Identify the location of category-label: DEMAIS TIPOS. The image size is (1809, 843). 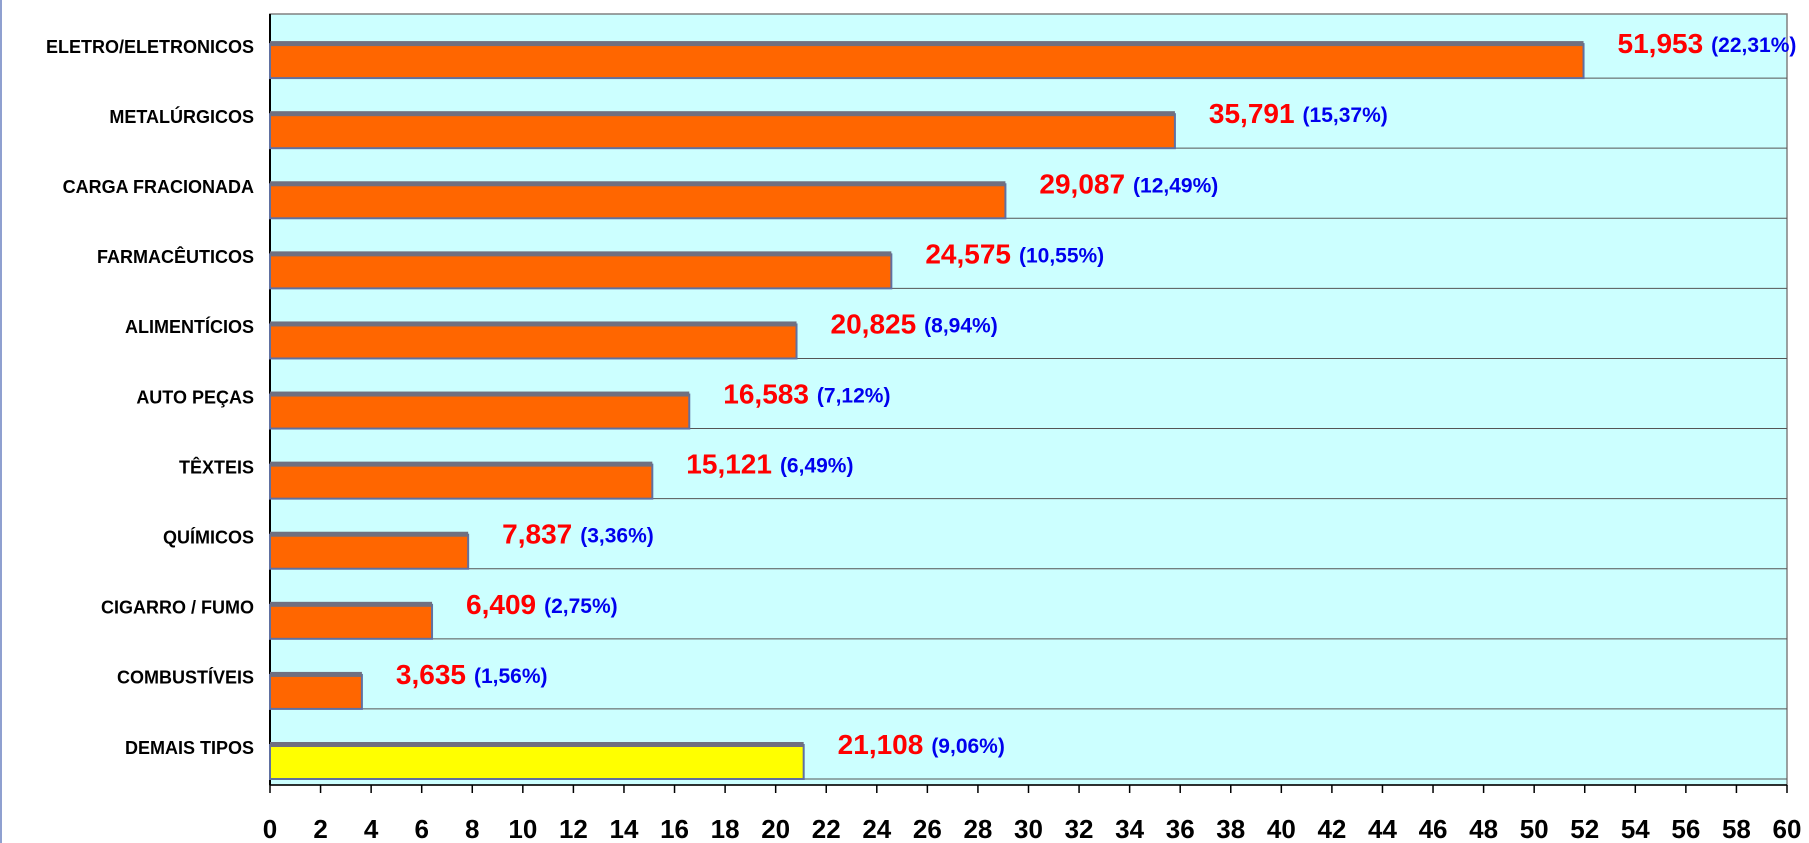
(189, 748).